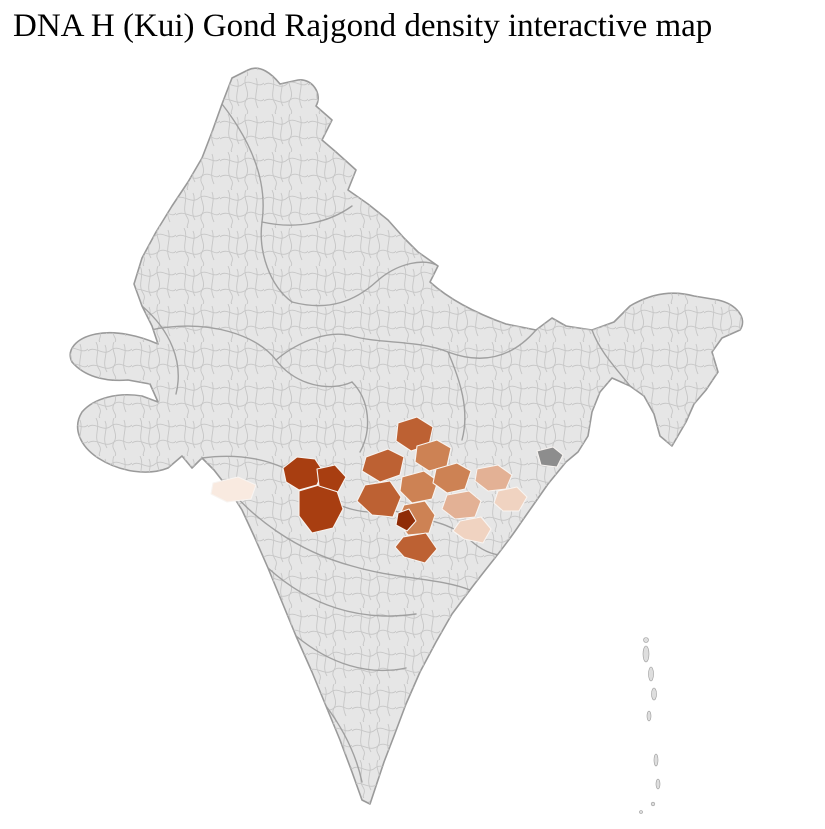 The width and height of the screenshot is (825, 829). I want to click on highlighted-districts, so click(387, 490).